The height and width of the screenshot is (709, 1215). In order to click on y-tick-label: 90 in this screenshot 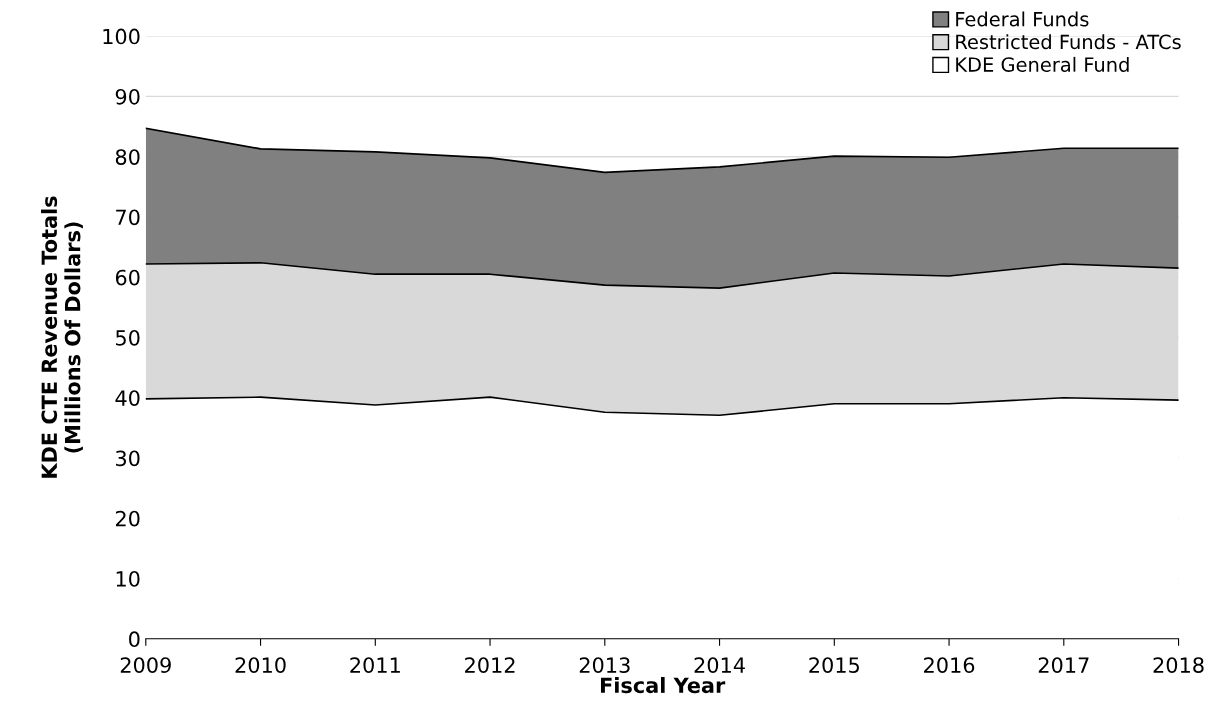, I will do `click(127, 96)`.